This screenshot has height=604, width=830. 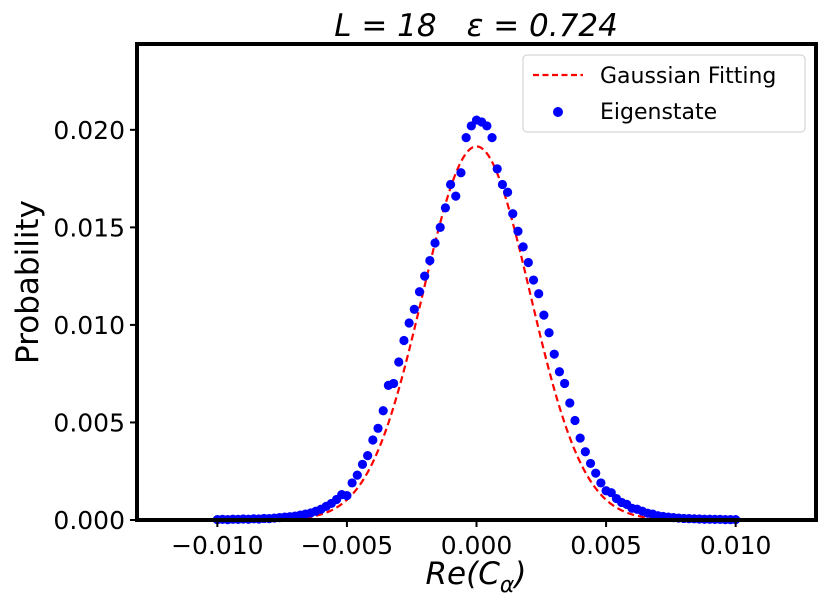 What do you see at coordinates (507, 585) in the screenshot?
I see `x-axis-label-sub: α` at bounding box center [507, 585].